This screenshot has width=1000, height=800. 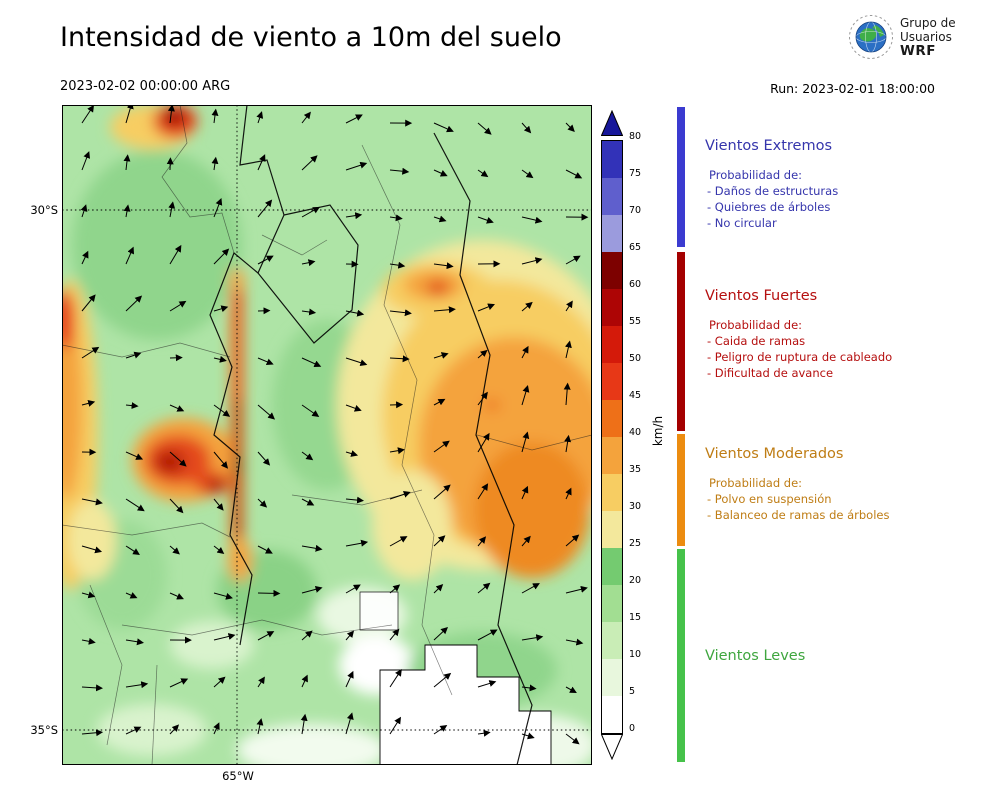 What do you see at coordinates (635, 358) in the screenshot?
I see `colorbar-tick-label: 50` at bounding box center [635, 358].